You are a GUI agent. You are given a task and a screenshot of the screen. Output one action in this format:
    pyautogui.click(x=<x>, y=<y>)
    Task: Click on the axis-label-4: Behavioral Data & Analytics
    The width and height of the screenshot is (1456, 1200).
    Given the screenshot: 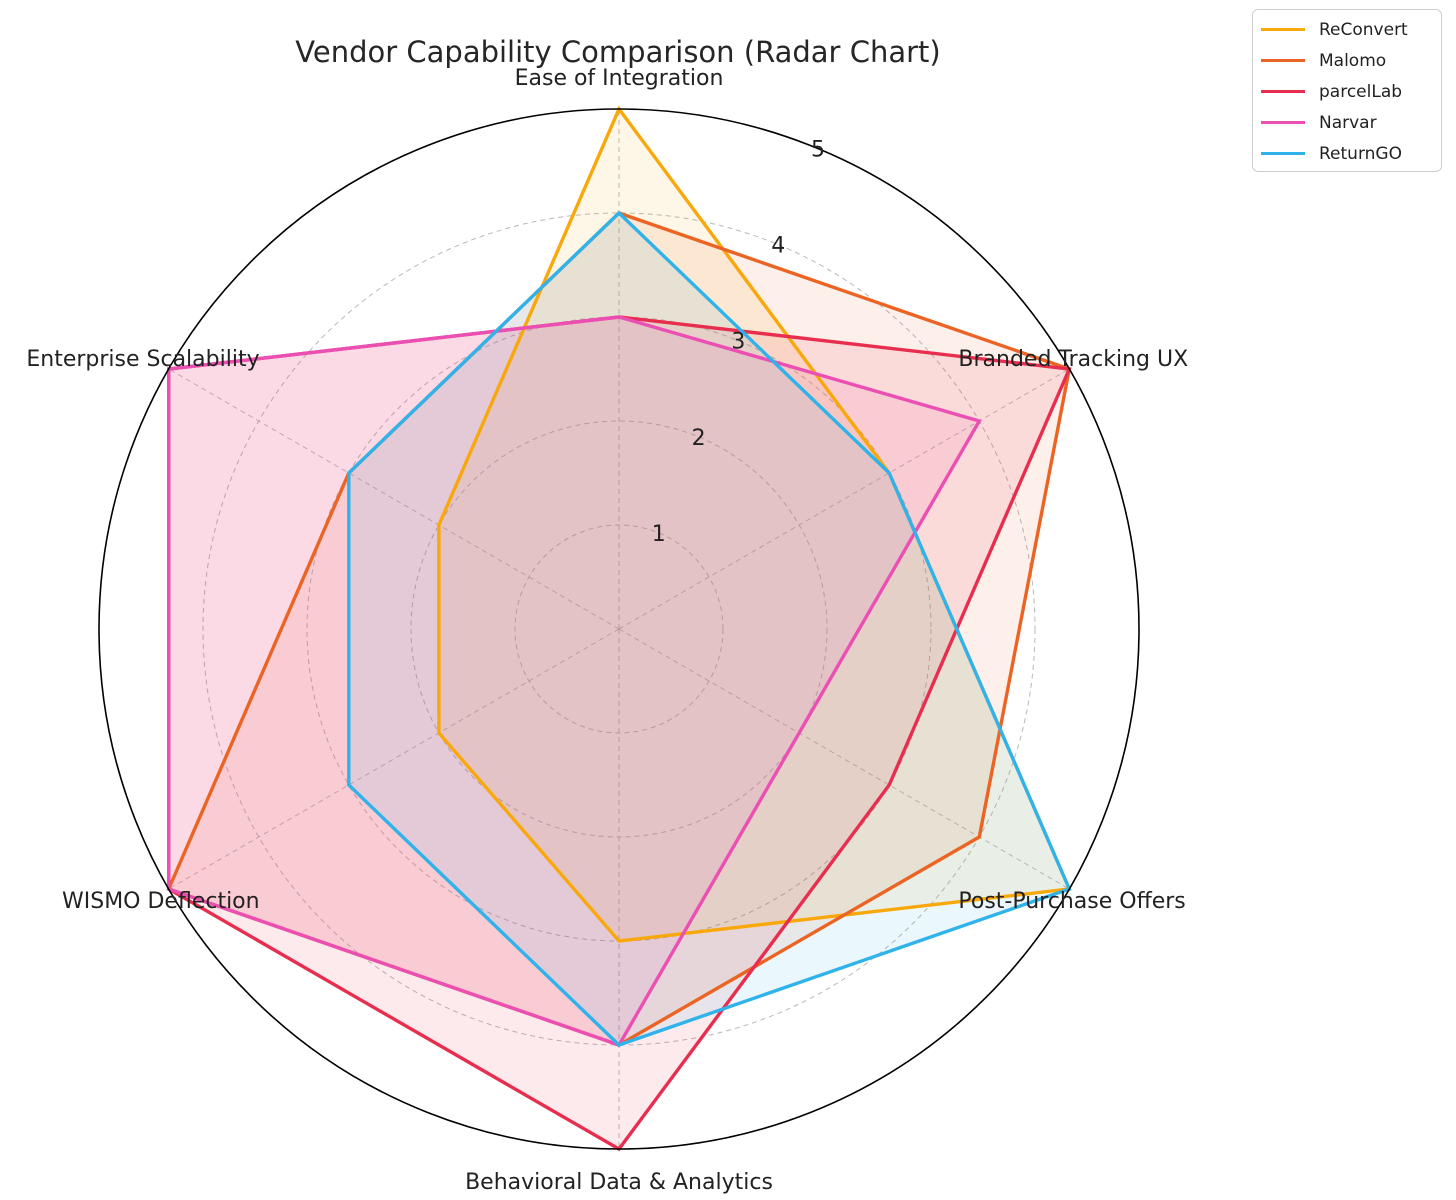 What is the action you would take?
    pyautogui.click(x=619, y=1182)
    